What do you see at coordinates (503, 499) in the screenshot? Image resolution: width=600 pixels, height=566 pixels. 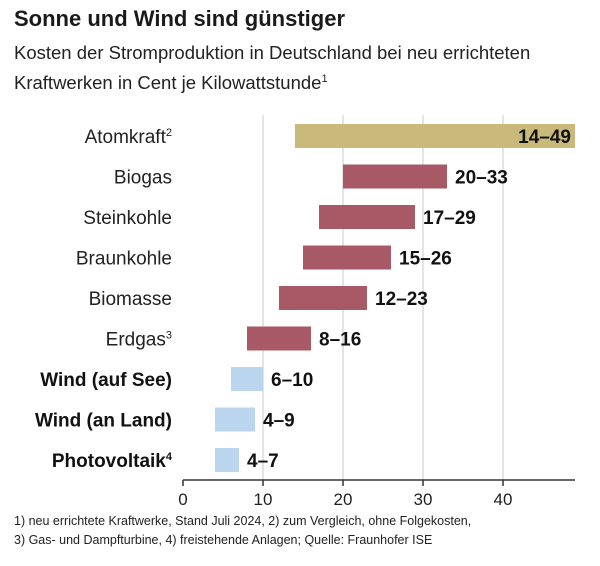 I see `x-tick-label-40: 40` at bounding box center [503, 499].